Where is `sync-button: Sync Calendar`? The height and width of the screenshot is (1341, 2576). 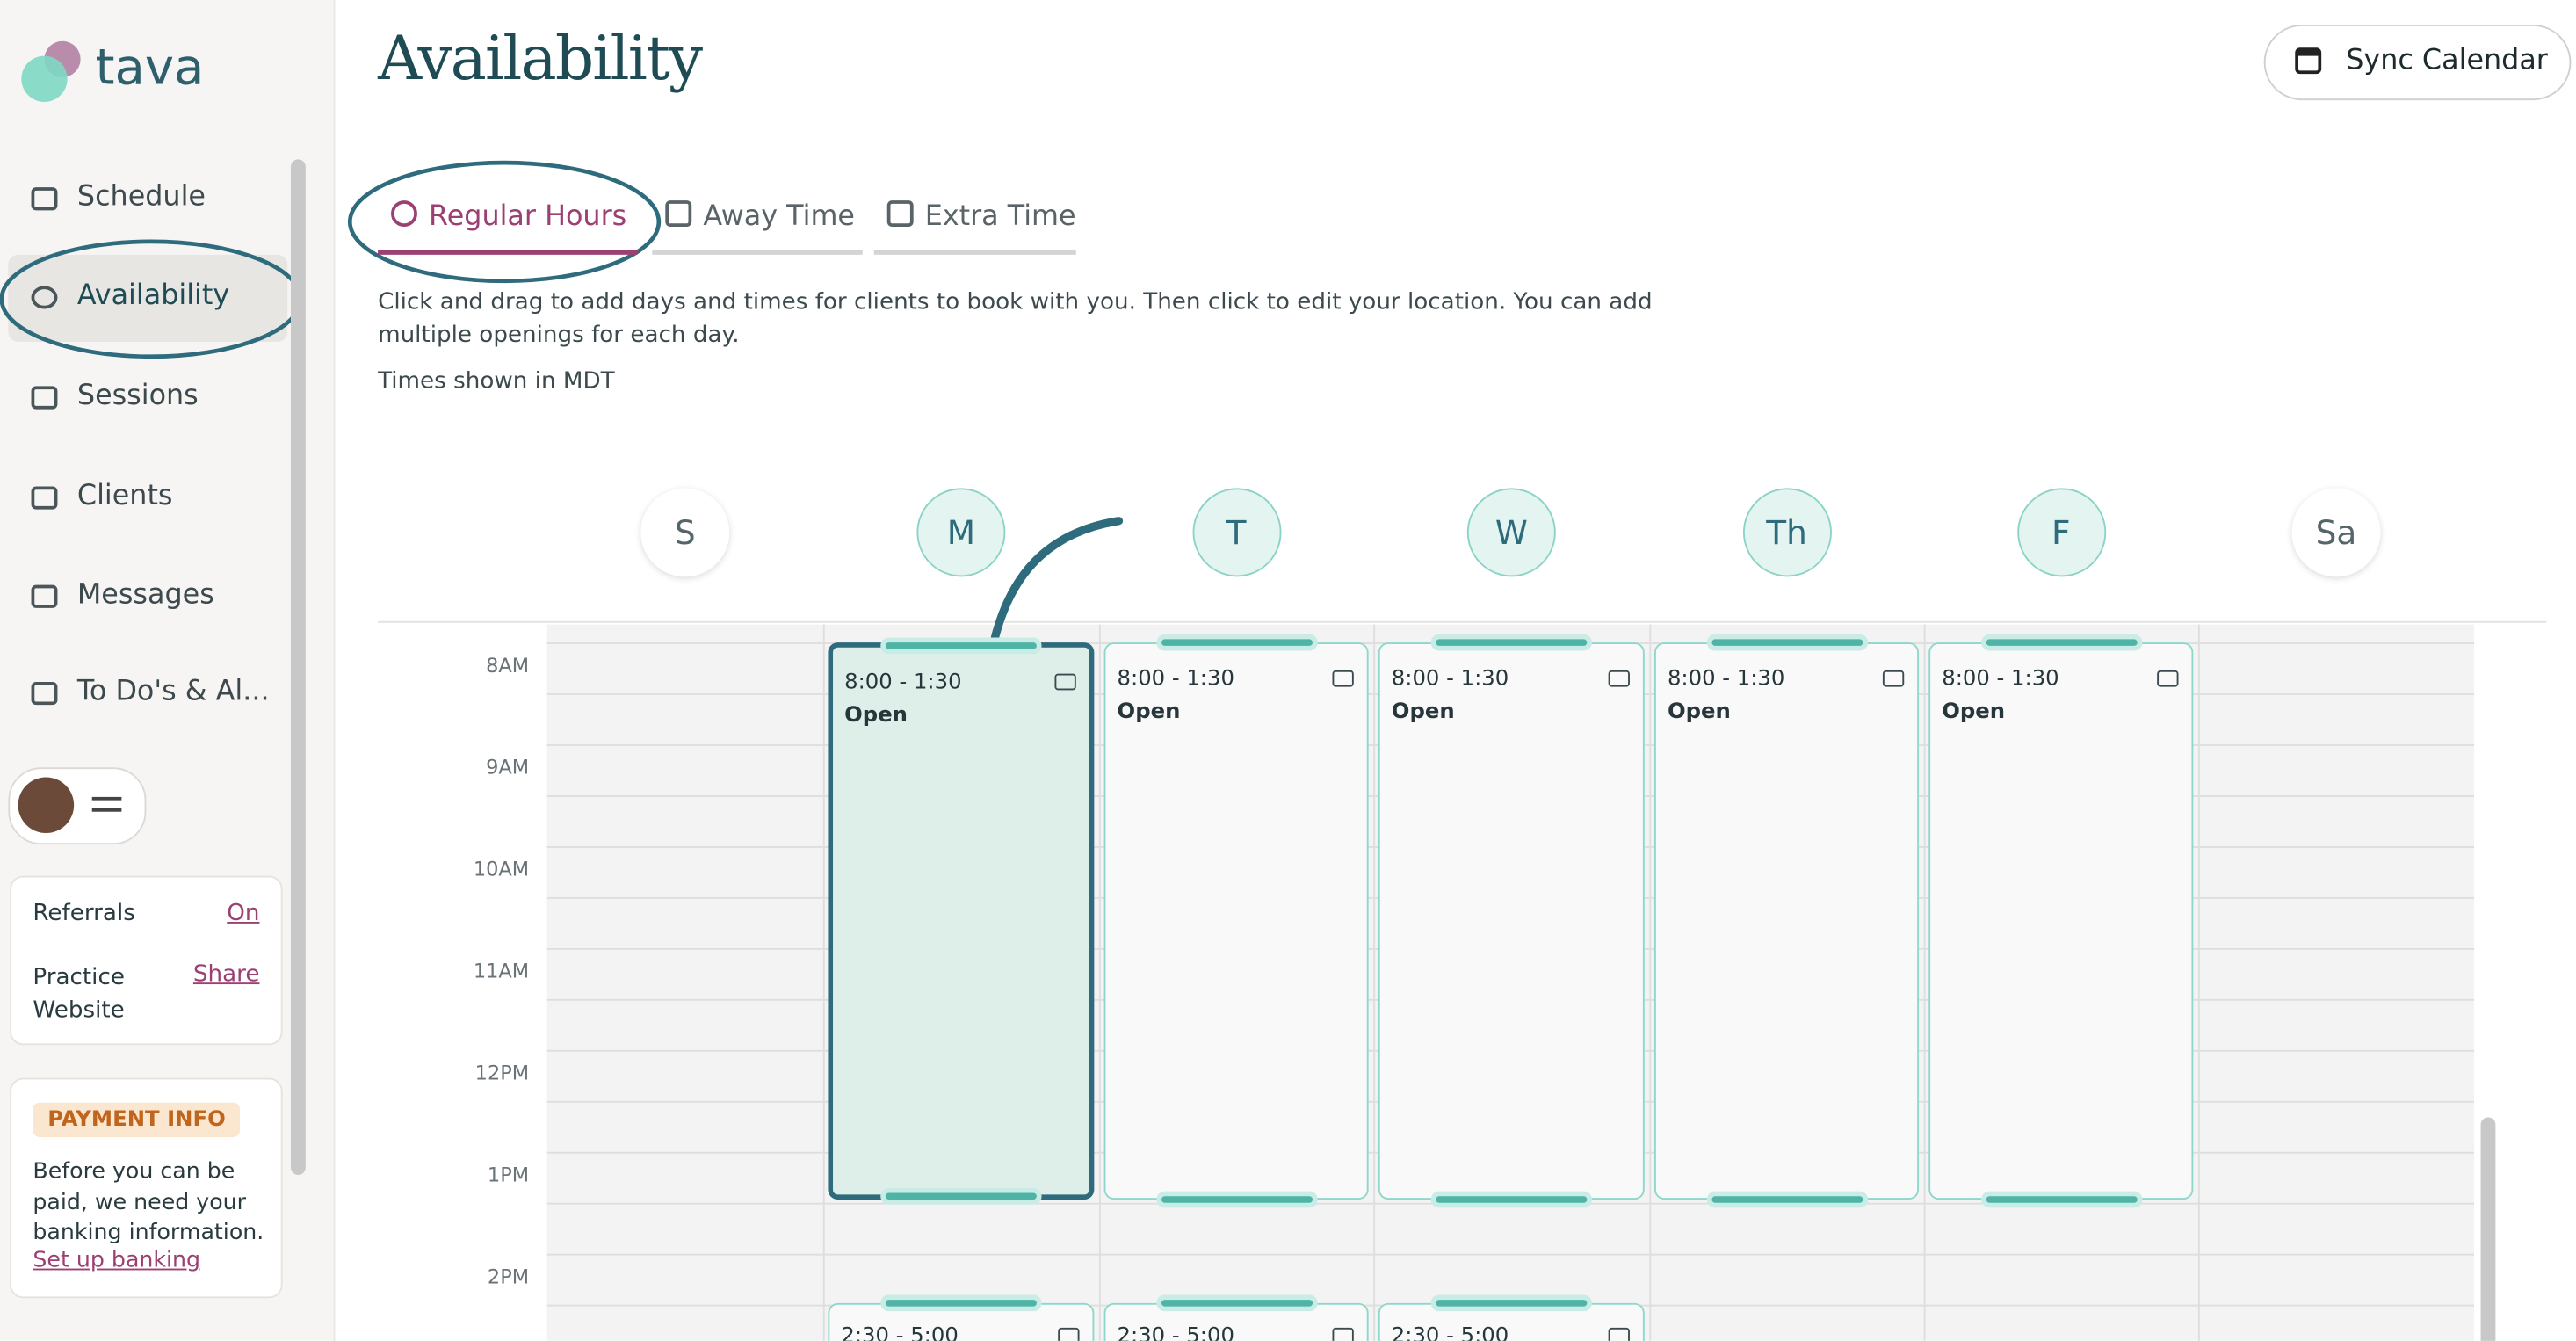 sync-button: Sync Calendar is located at coordinates (2417, 63).